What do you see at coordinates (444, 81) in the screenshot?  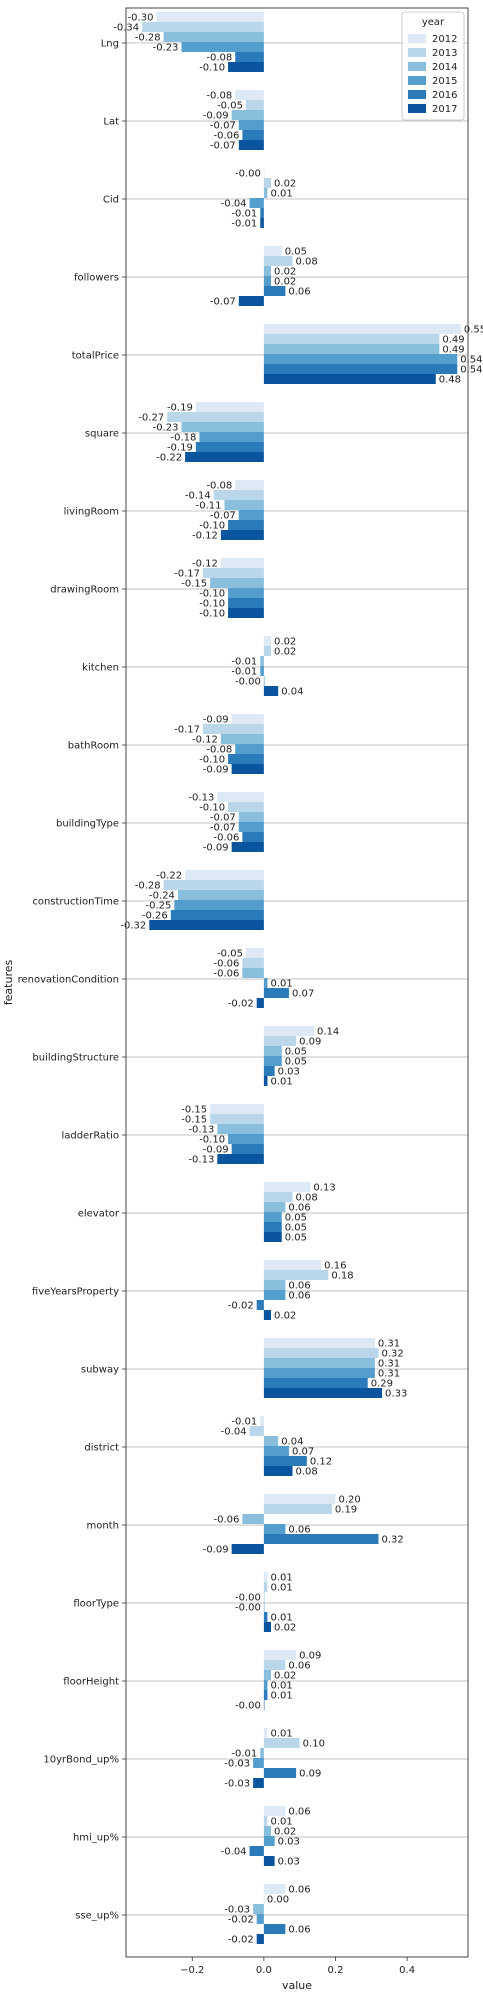 I see `legend-label-2015: 2015` at bounding box center [444, 81].